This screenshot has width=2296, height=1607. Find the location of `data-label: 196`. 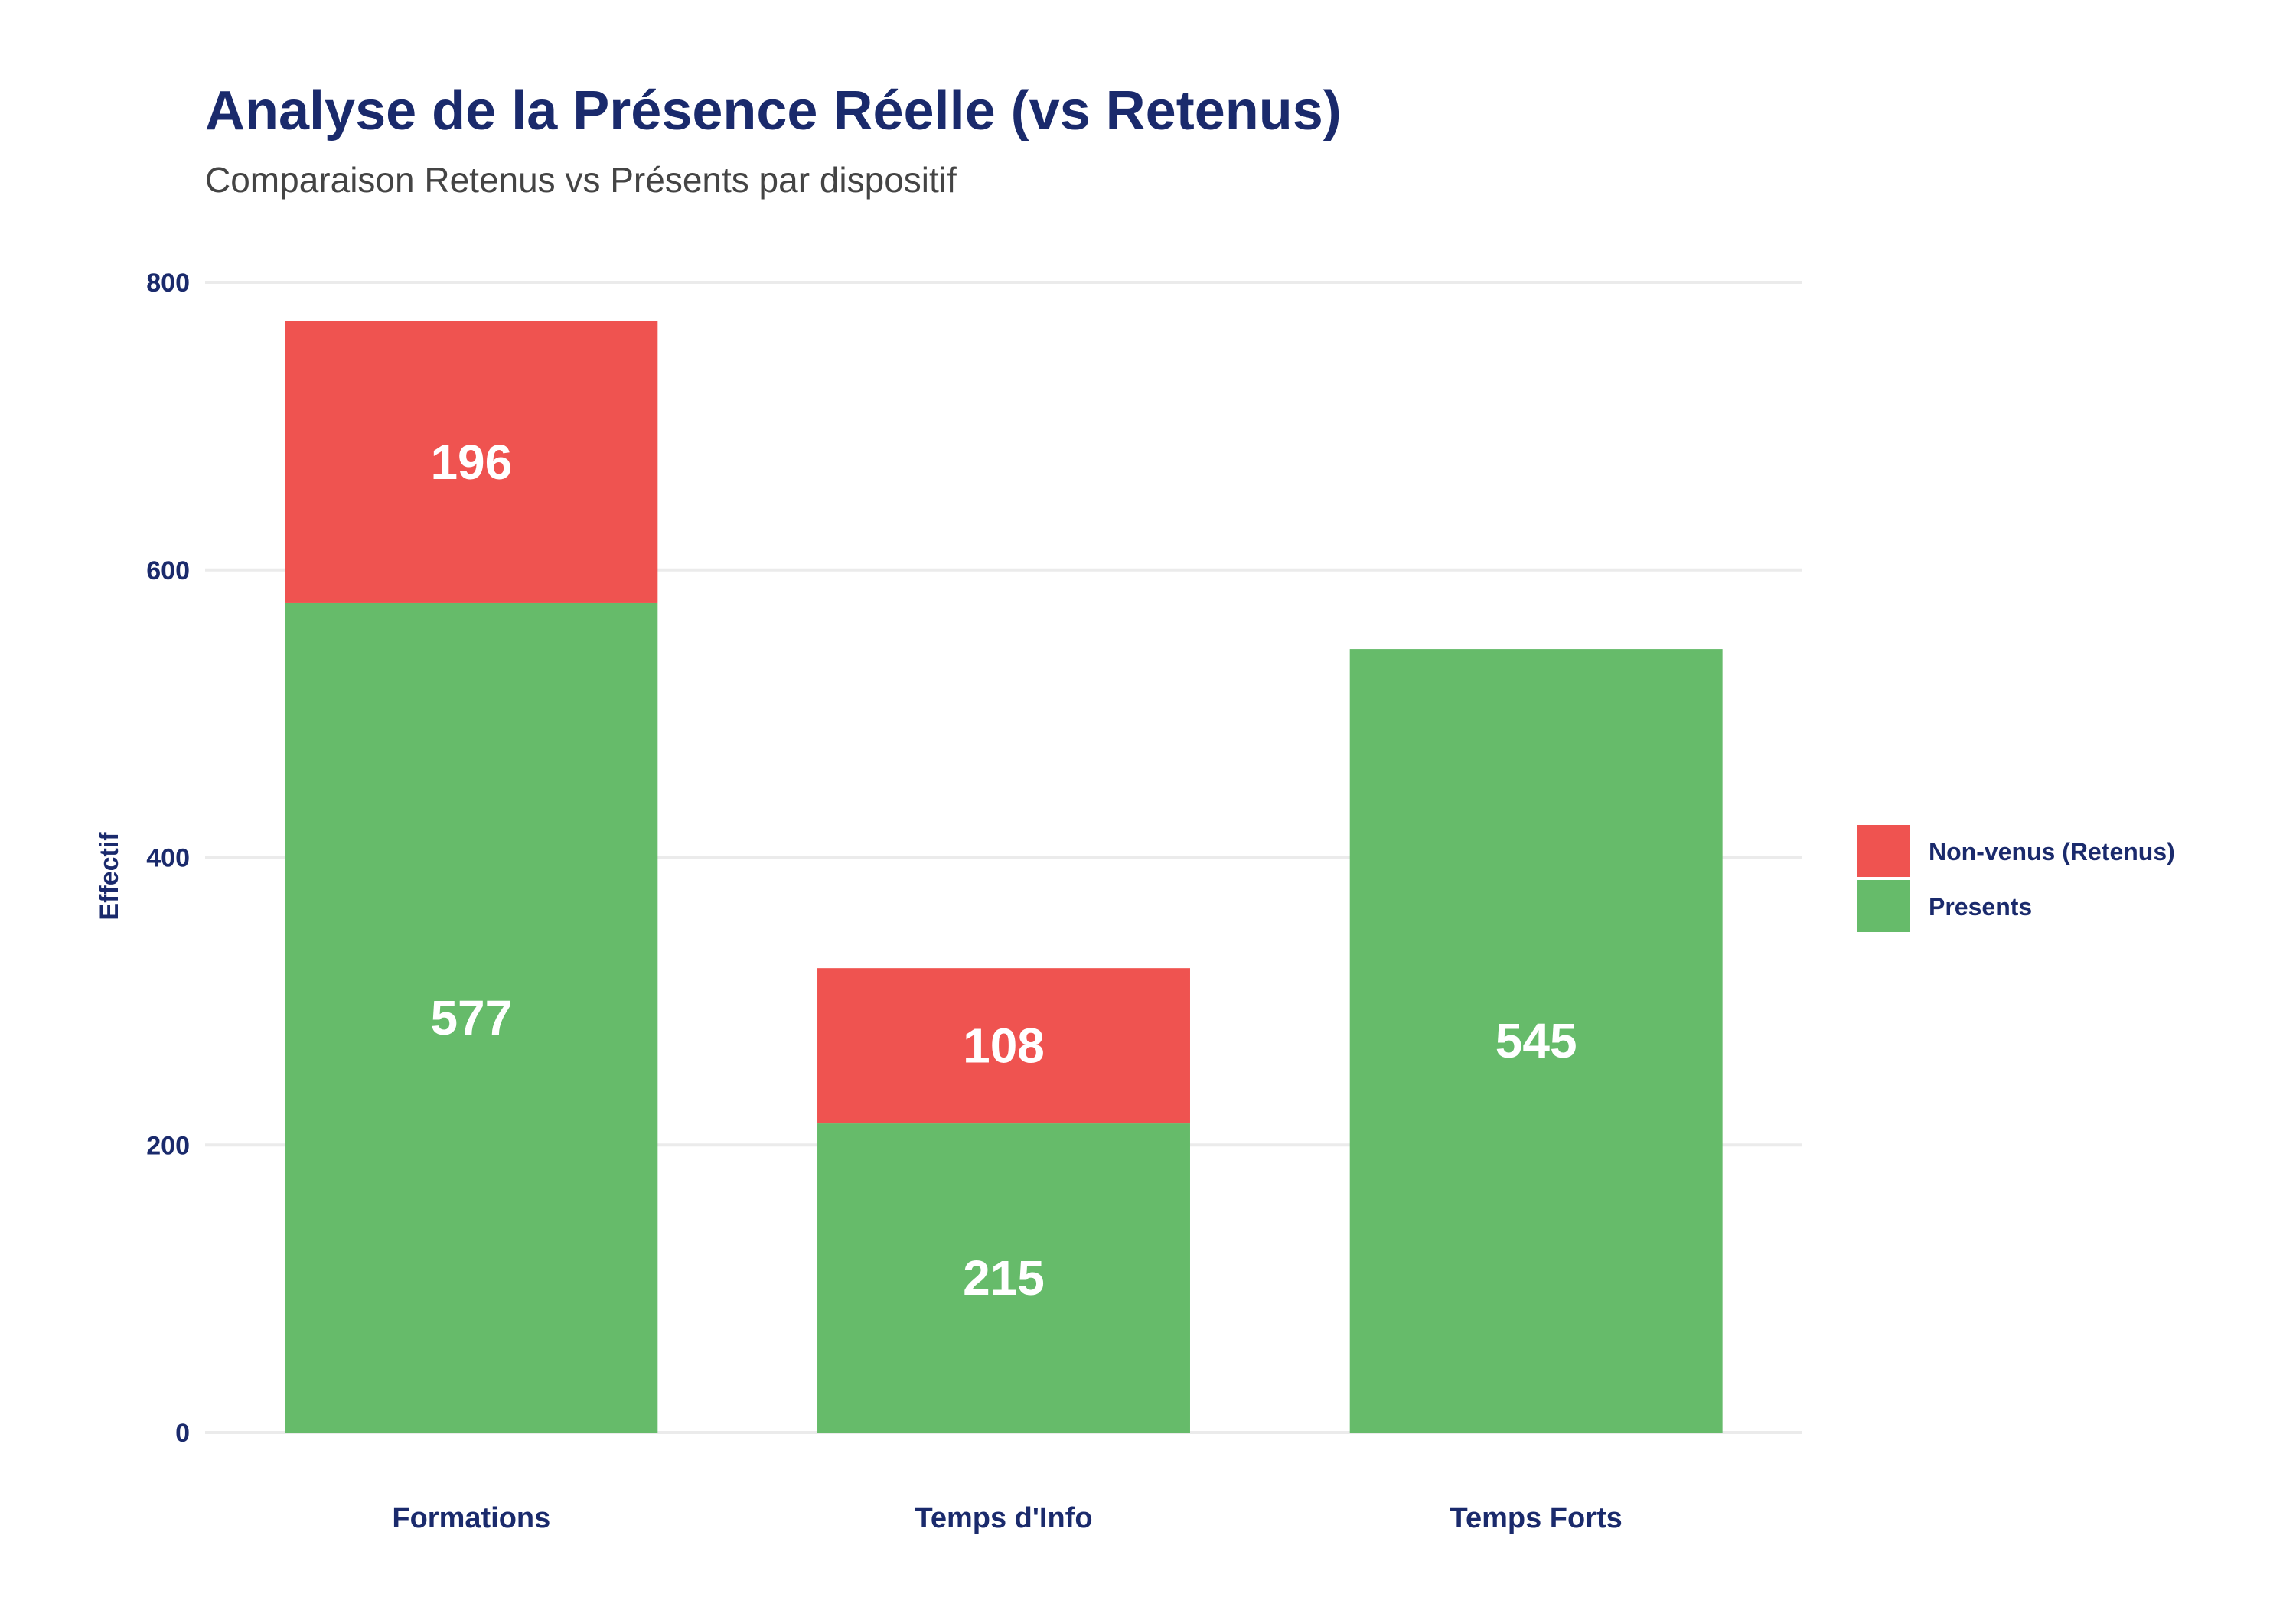

data-label: 196 is located at coordinates (471, 463).